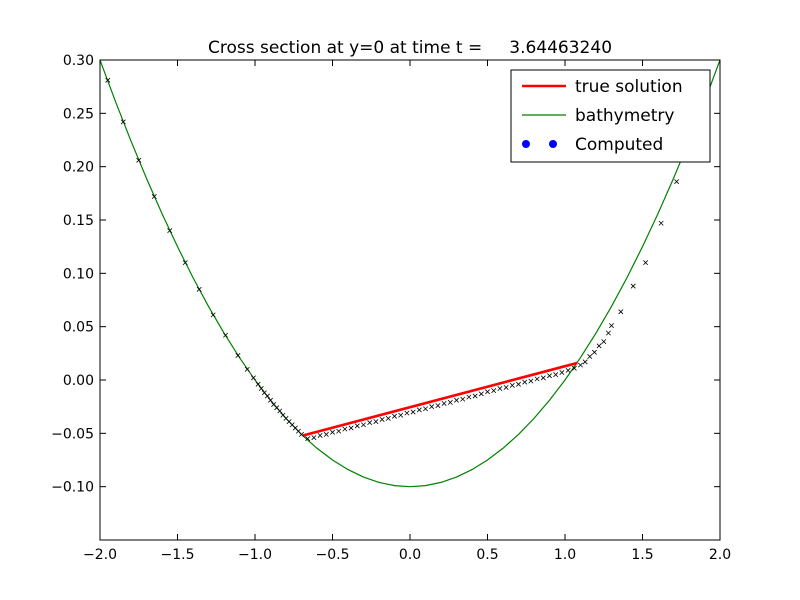 The height and width of the screenshot is (600, 800). What do you see at coordinates (78, 274) in the screenshot?
I see `y-tick-label: 0.10` at bounding box center [78, 274].